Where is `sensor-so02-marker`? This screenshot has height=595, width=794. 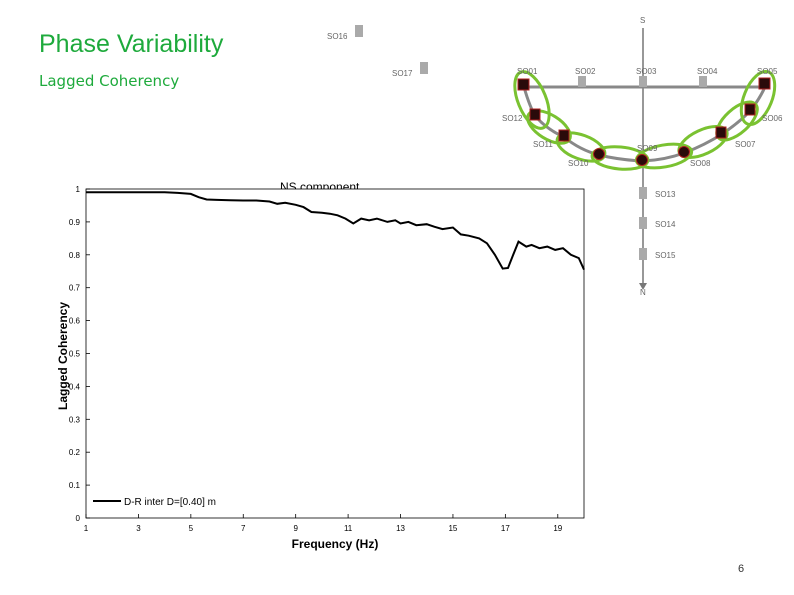
sensor-so02-marker is located at coordinates (582, 81).